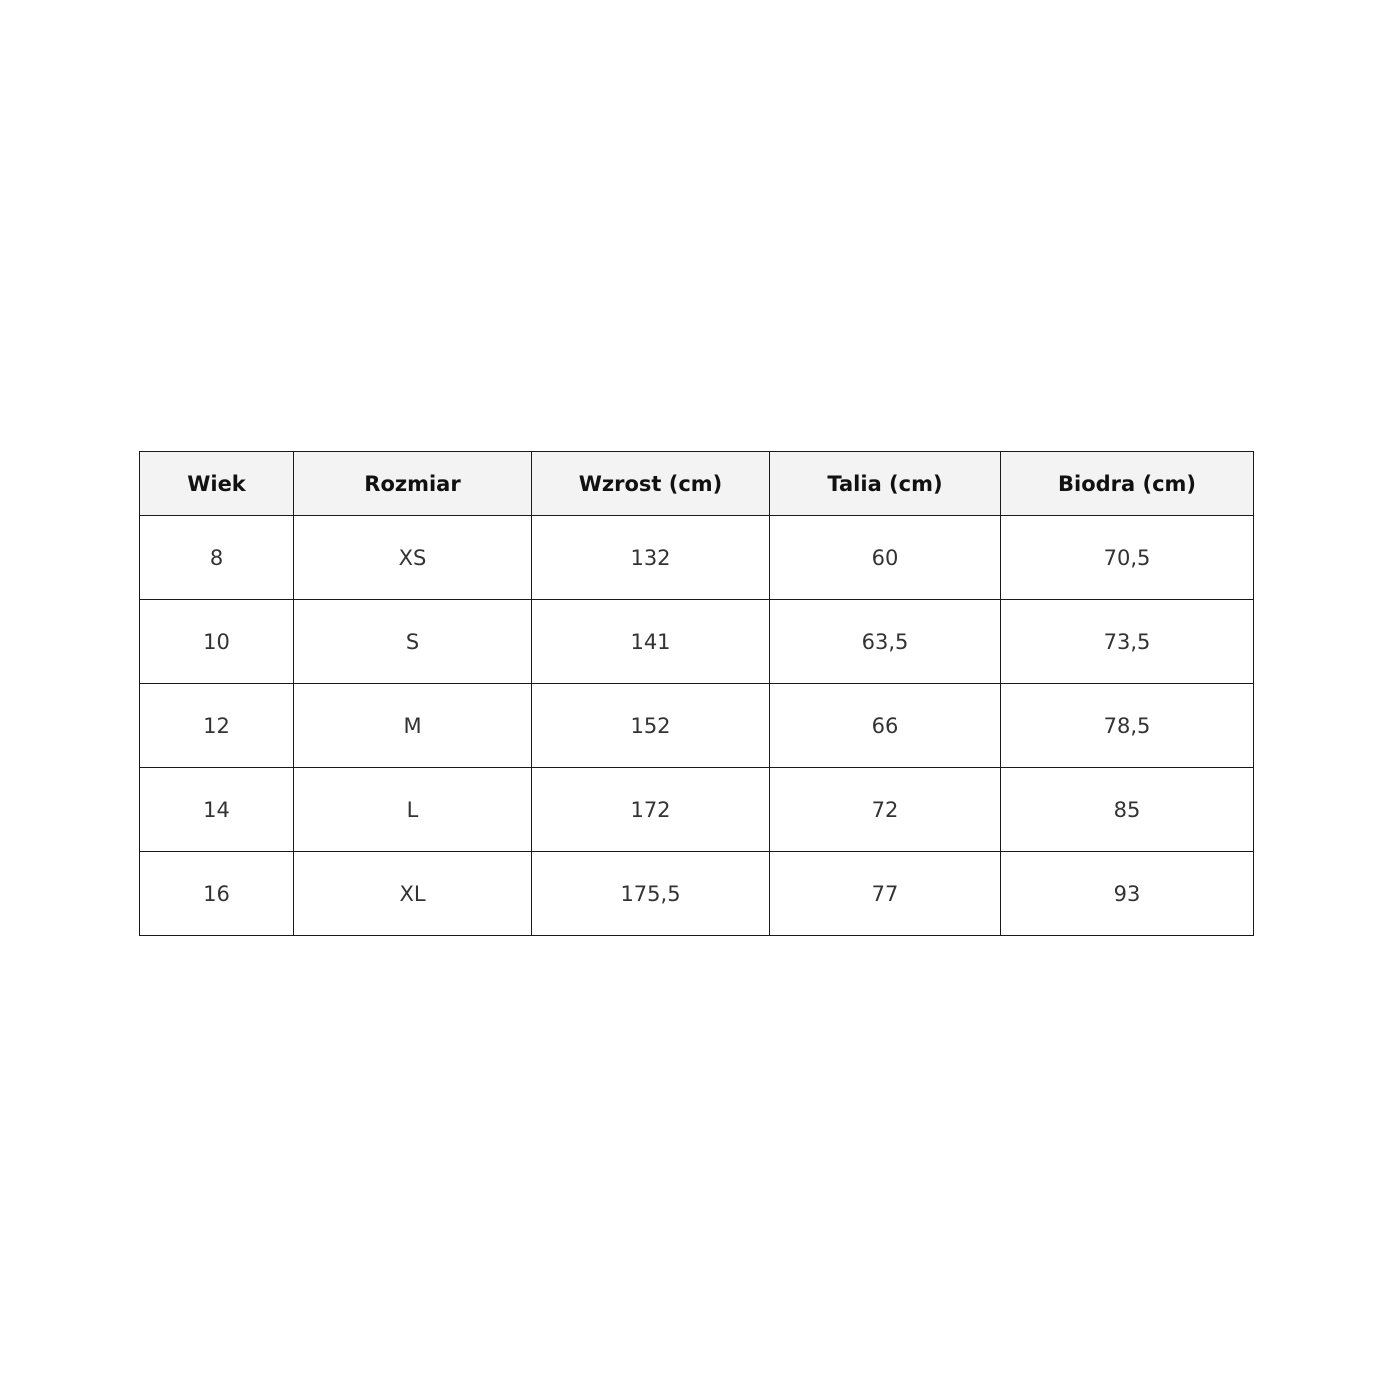 Image resolution: width=1400 pixels, height=1400 pixels. Describe the element at coordinates (412, 725) in the screenshot. I see `size-cell: M` at that location.